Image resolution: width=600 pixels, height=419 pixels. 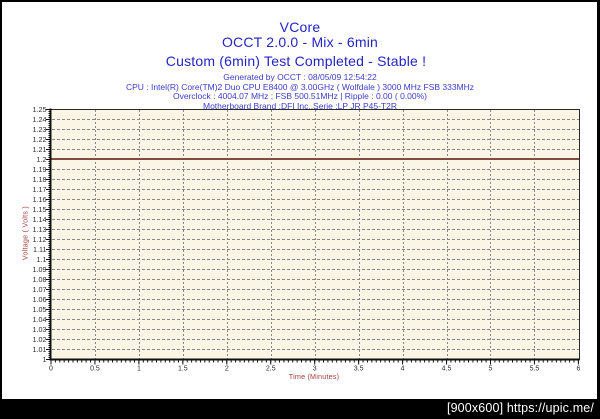 I want to click on svg-text: 3, so click(x=315, y=369).